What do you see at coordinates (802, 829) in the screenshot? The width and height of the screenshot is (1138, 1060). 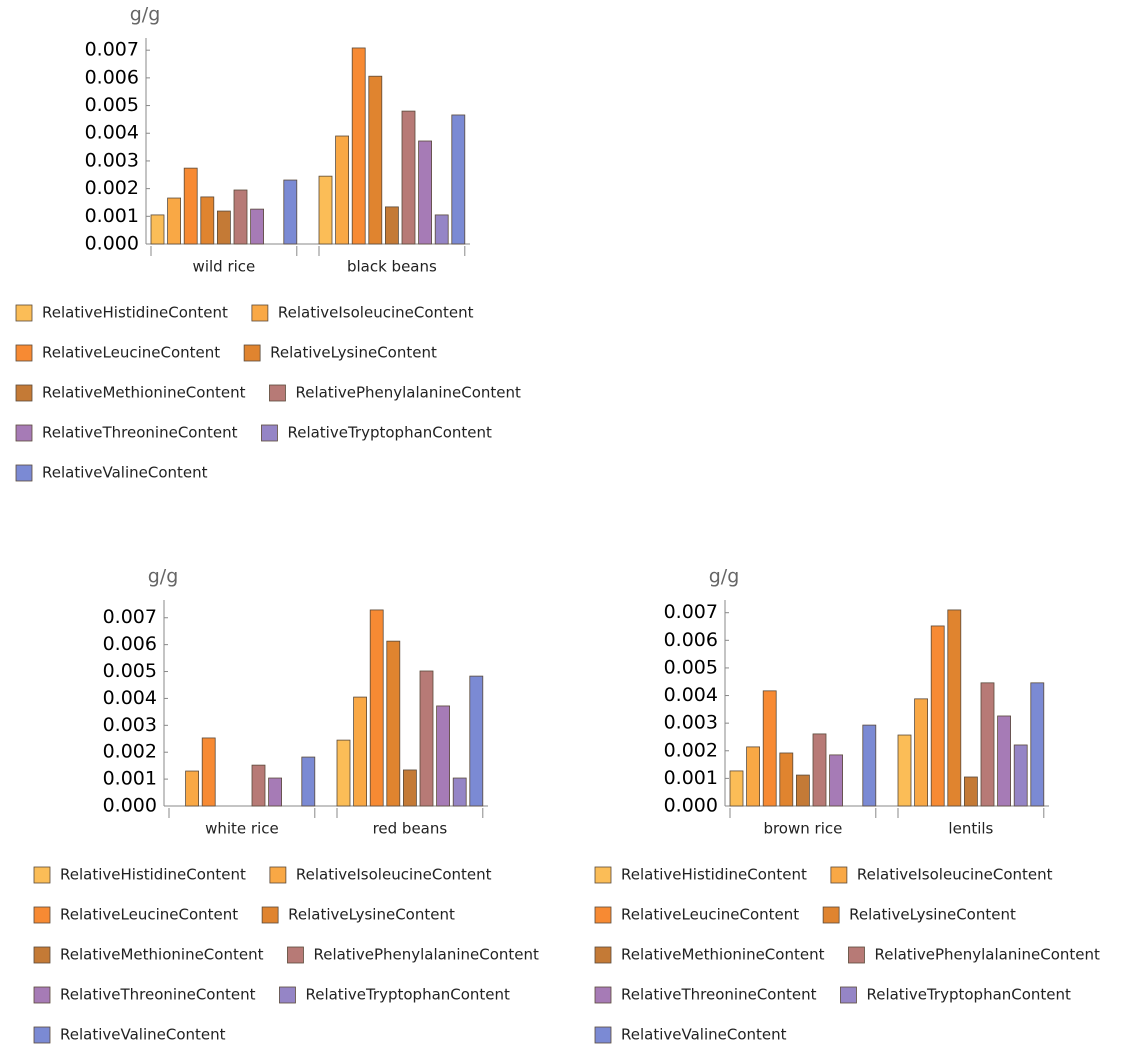 I see `x-tick-label: brown rice` at bounding box center [802, 829].